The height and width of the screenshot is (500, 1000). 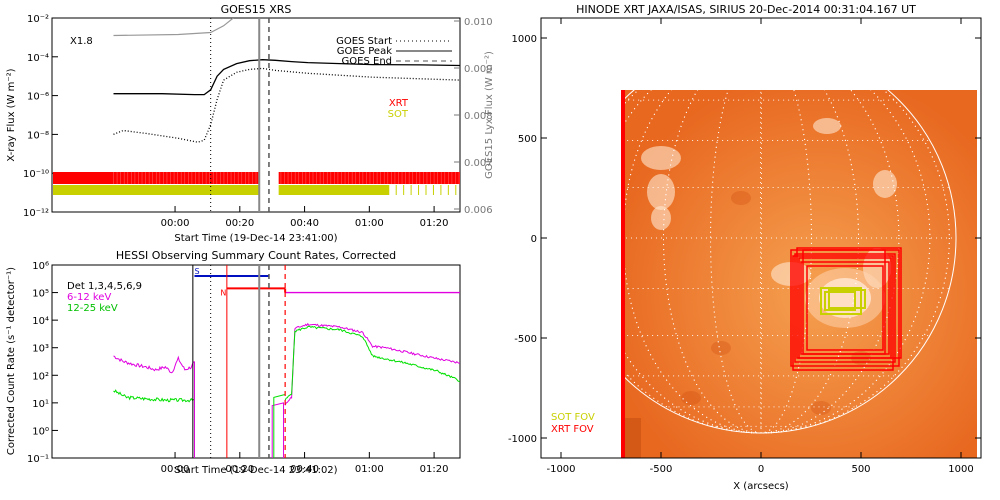 I want to click on goes-y2tick-label: 0.009, so click(x=478, y=69).